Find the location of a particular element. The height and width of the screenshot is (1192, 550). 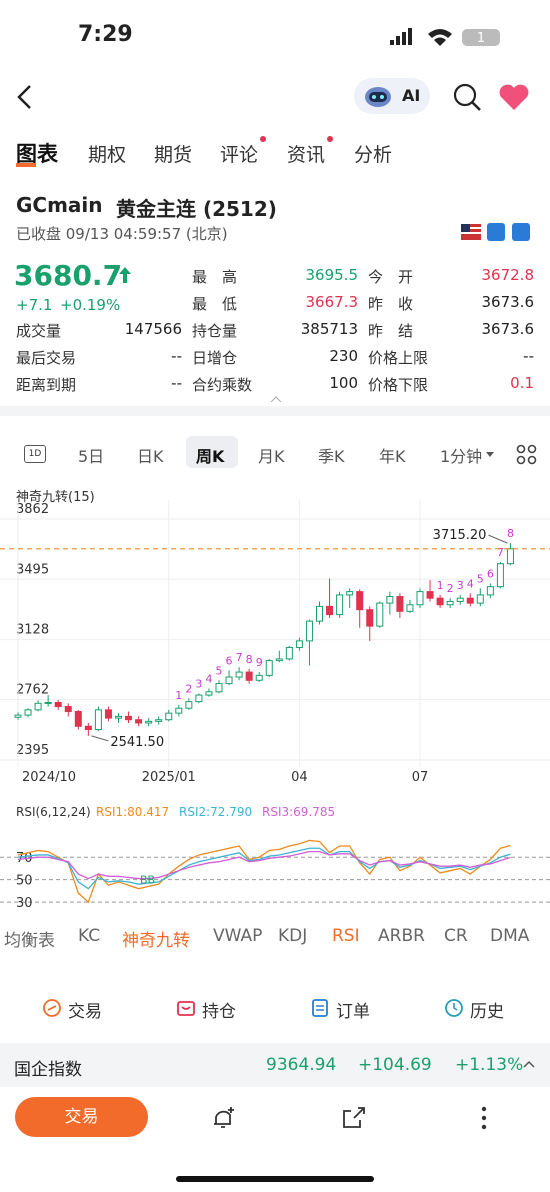

share-button is located at coordinates (354, 1118).